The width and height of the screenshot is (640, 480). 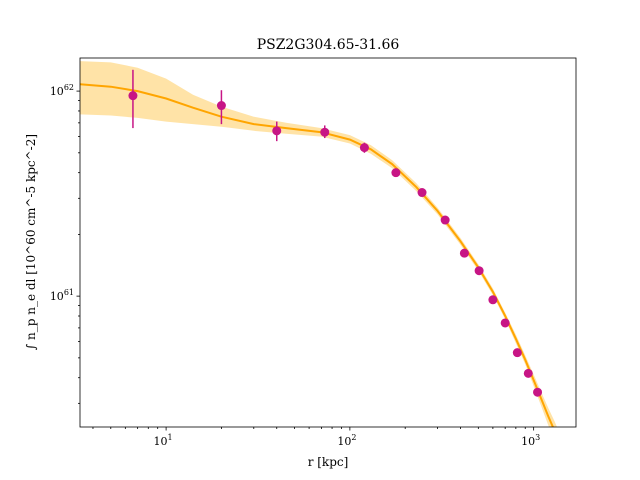 What do you see at coordinates (328, 462) in the screenshot?
I see `x-axis-label: r [kpc]` at bounding box center [328, 462].